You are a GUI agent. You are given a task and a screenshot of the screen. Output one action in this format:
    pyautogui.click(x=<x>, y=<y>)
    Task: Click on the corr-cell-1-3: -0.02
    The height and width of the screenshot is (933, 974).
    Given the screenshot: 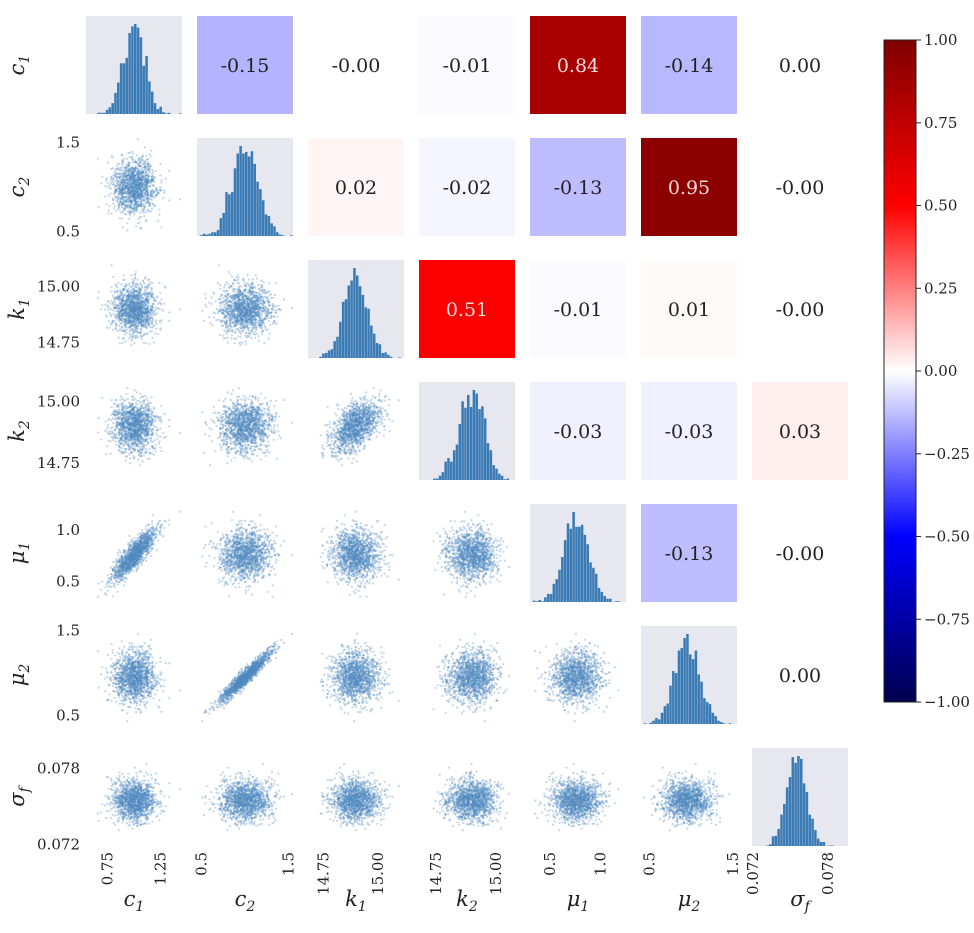 What is the action you would take?
    pyautogui.click(x=467, y=187)
    